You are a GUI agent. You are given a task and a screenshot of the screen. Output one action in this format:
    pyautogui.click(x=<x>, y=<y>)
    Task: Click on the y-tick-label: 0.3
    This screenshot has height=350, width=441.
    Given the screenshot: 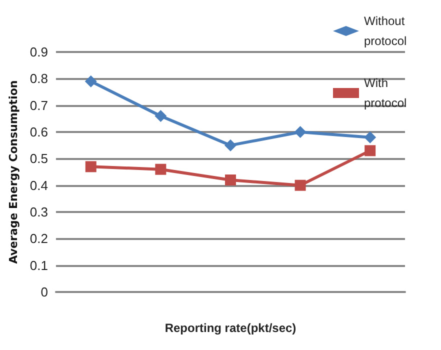 What is the action you would take?
    pyautogui.click(x=39, y=212)
    